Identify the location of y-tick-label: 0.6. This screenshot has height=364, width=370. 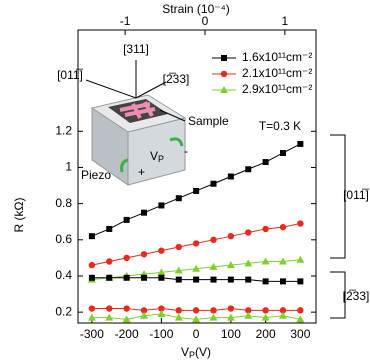
(63, 239).